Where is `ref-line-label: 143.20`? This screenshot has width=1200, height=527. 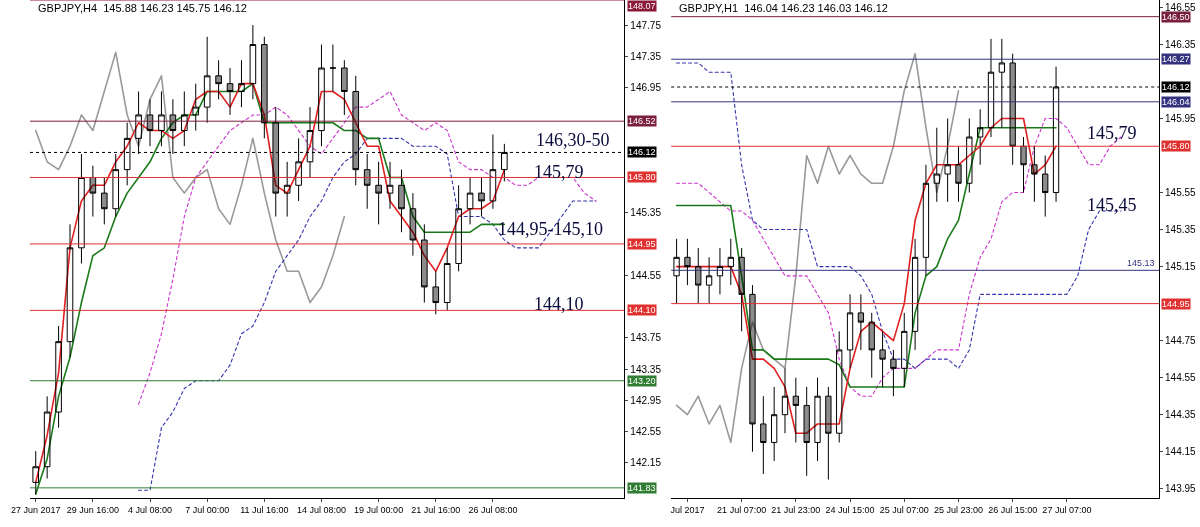 ref-line-label: 143.20 is located at coordinates (642, 381).